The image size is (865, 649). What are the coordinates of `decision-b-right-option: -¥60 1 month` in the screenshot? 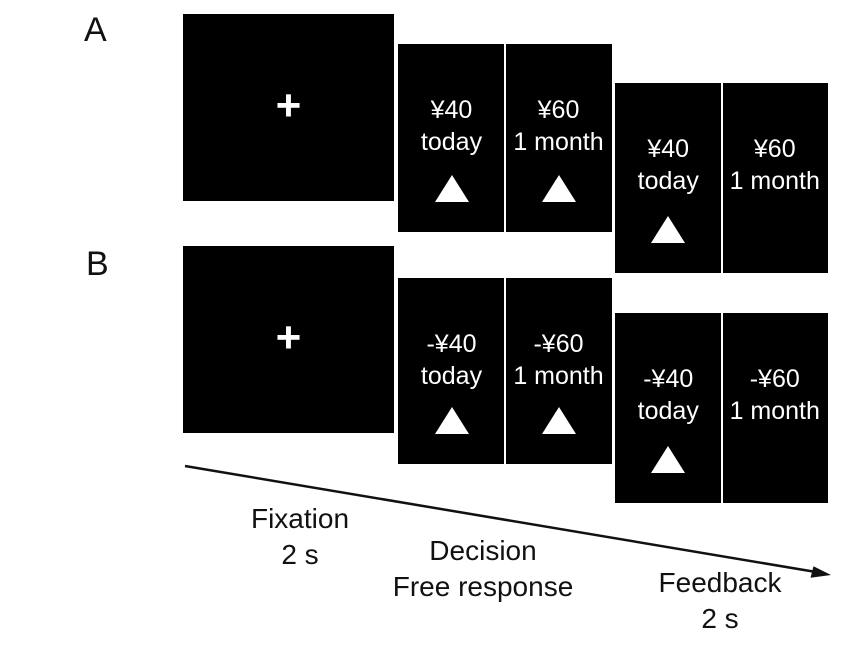 It's located at (558, 371).